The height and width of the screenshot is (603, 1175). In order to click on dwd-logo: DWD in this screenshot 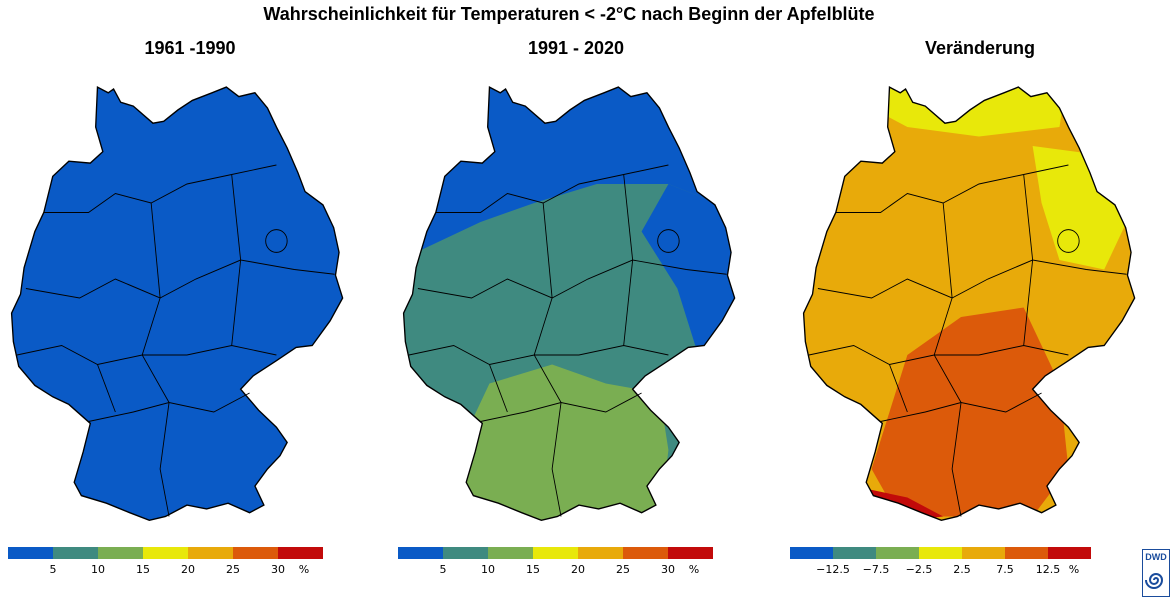, I will do `click(1156, 573)`.